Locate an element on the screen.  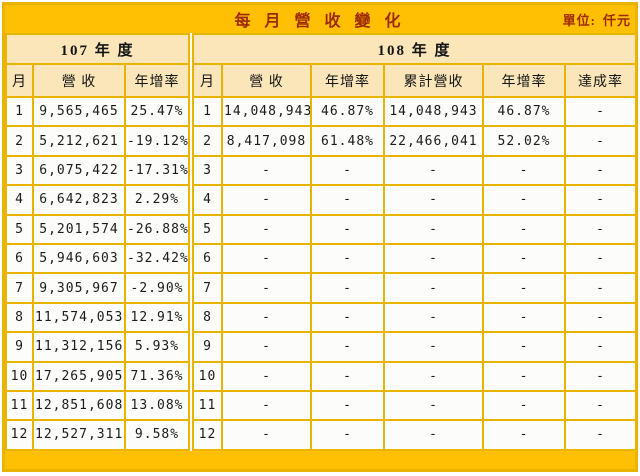
cell-yoy-107: -19.12% is located at coordinates (158, 141).